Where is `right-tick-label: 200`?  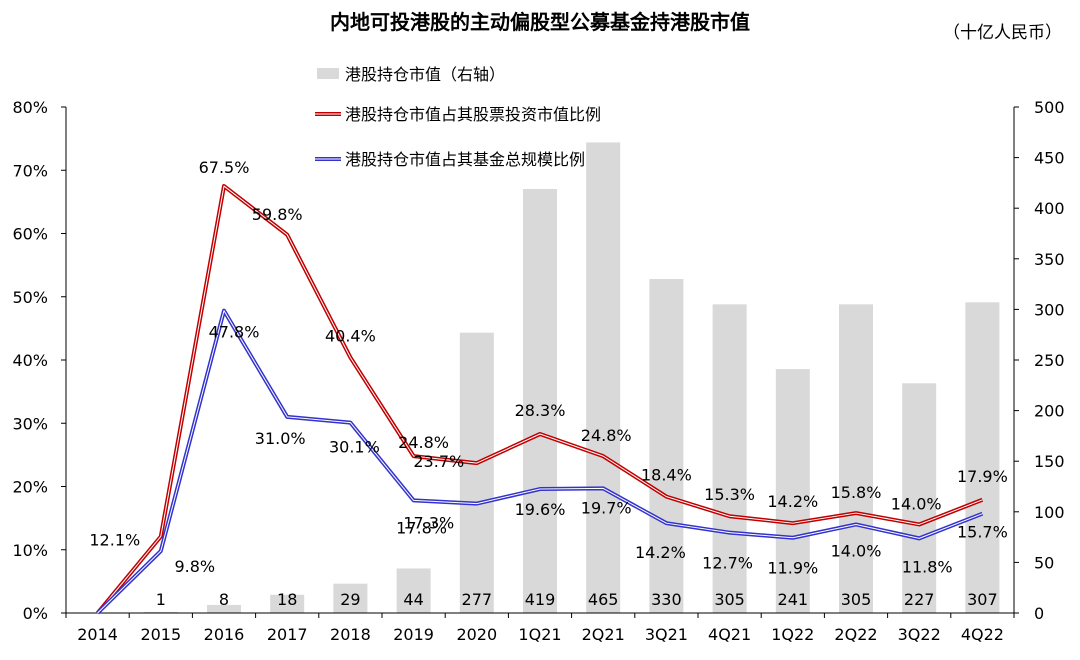
right-tick-label: 200 is located at coordinates (1049, 411).